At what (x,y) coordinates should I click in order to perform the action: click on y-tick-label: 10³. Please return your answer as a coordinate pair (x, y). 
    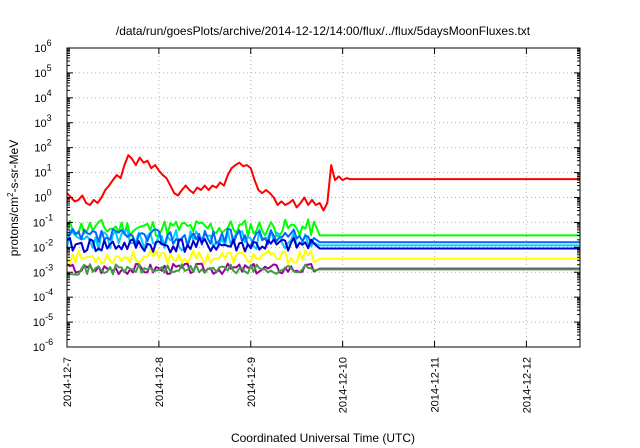
    Looking at the image, I should click on (42, 121).